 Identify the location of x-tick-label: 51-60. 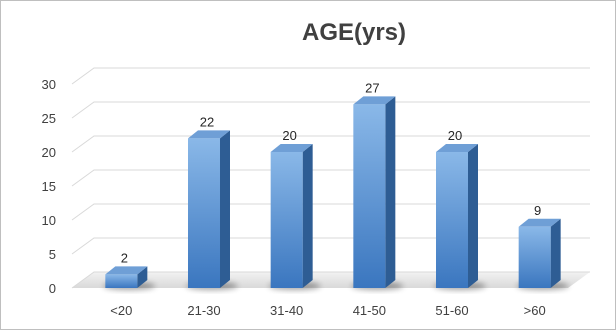
(451, 310).